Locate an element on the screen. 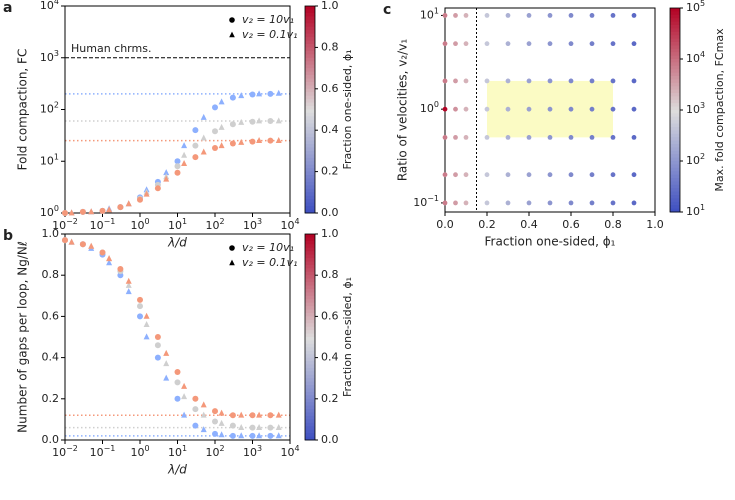  x-tick-label-exp: −1 is located at coordinates (110, 221).